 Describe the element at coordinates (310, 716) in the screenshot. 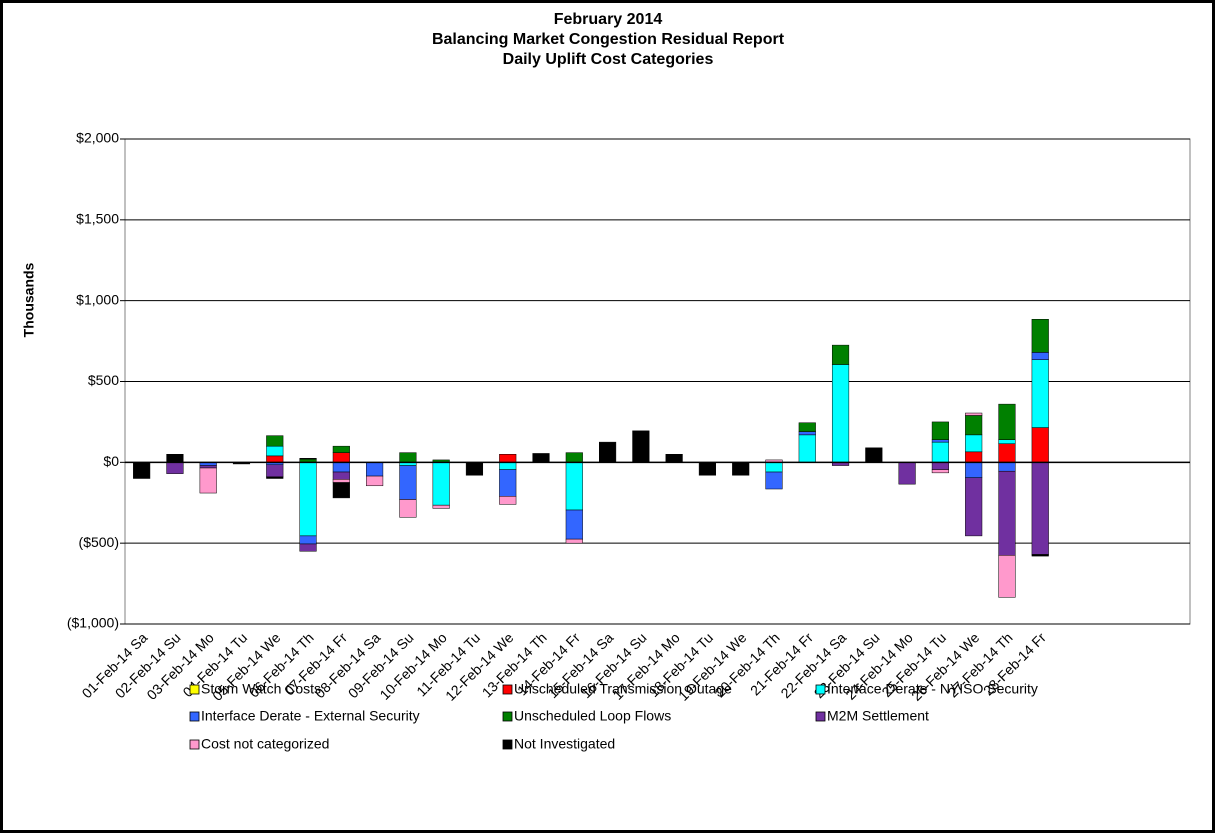

I see `legend-label: Interface Derate - External Security` at that location.